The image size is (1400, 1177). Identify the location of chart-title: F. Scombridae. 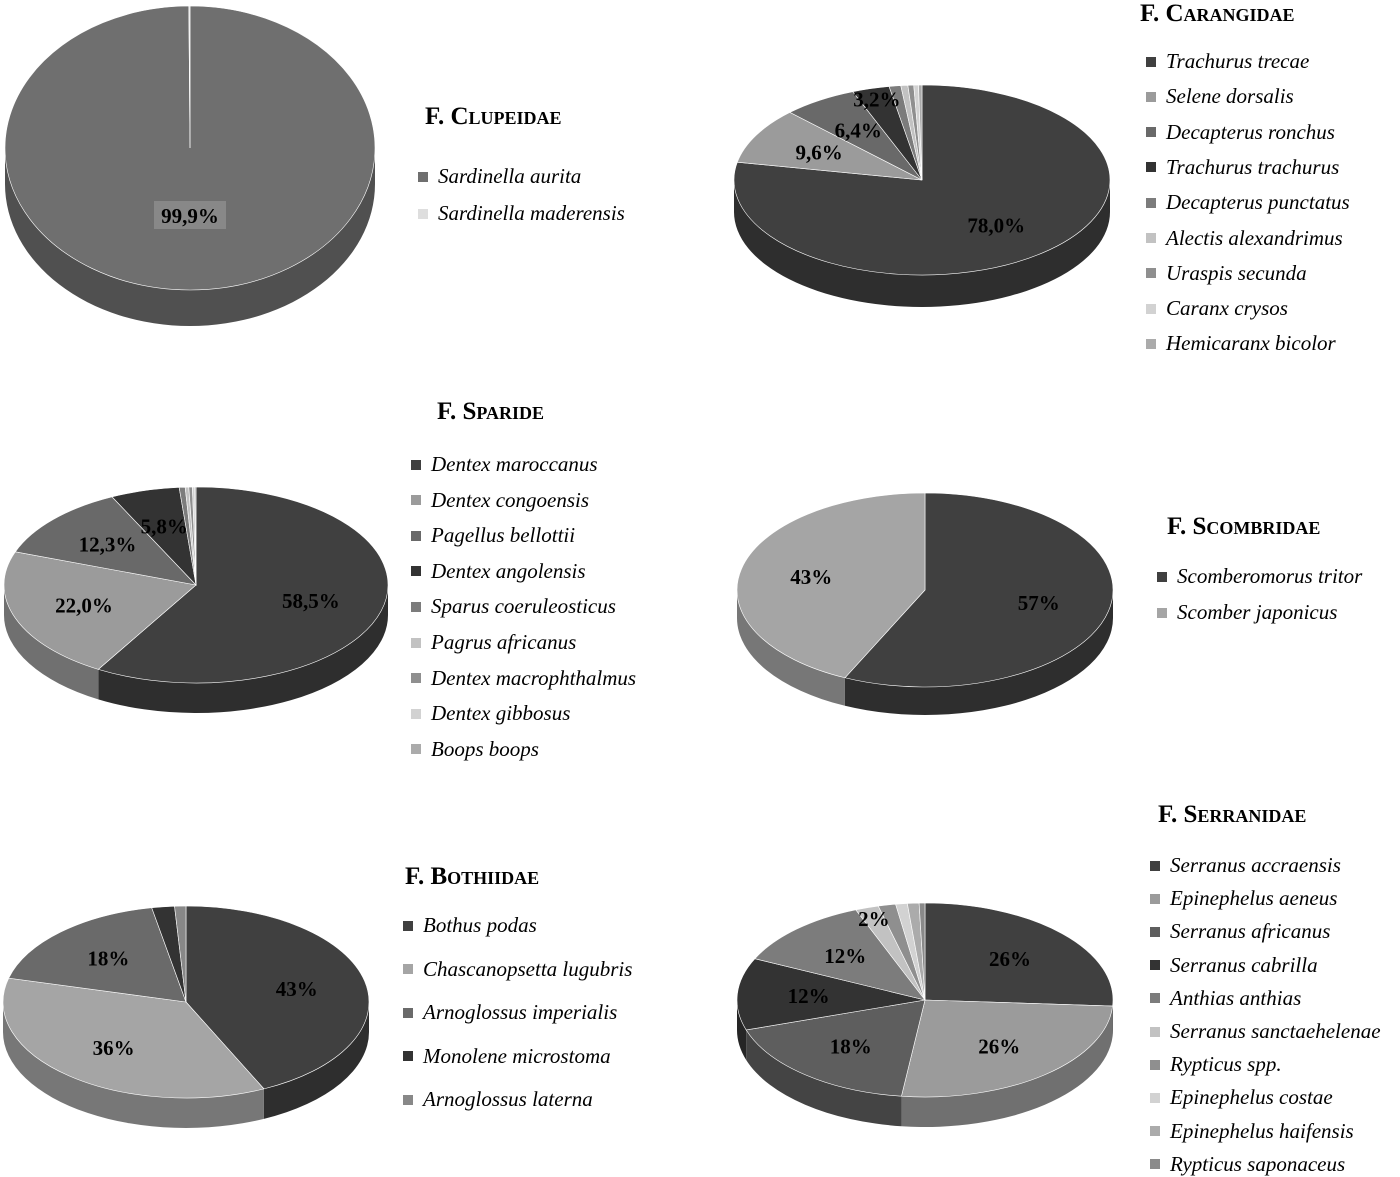
(1244, 526).